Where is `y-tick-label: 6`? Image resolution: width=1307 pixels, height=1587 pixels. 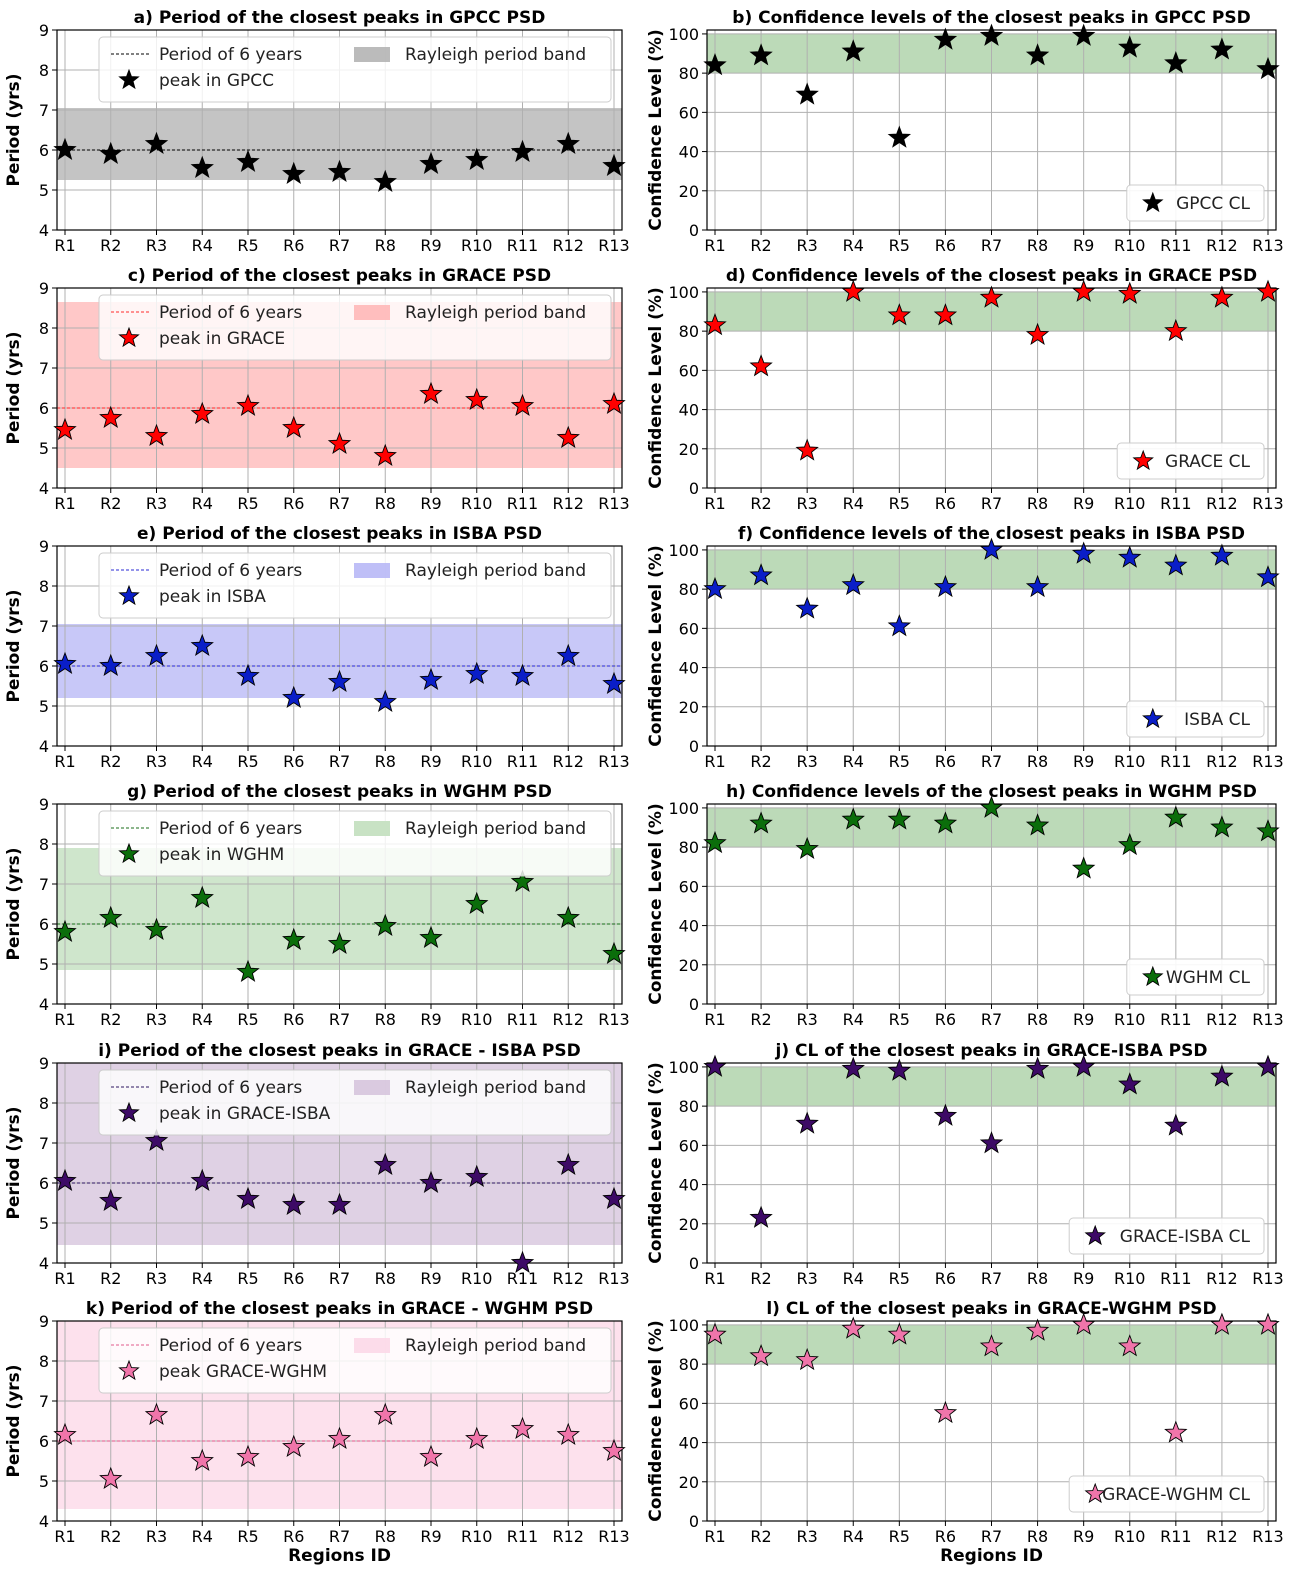 y-tick-label: 6 is located at coordinates (44, 408).